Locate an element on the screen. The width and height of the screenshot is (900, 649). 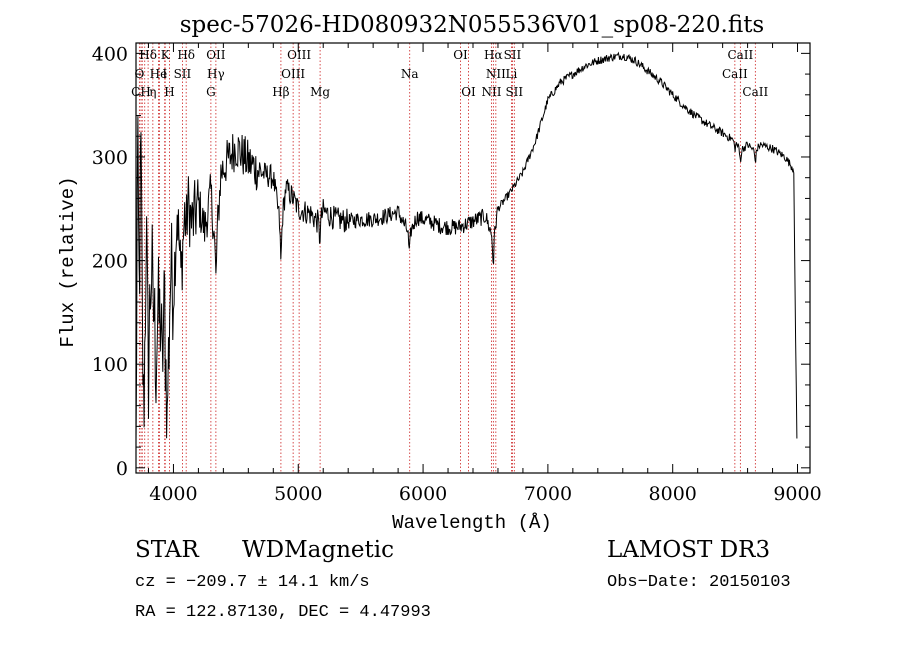
x-tick-label: 7000 is located at coordinates (548, 494).